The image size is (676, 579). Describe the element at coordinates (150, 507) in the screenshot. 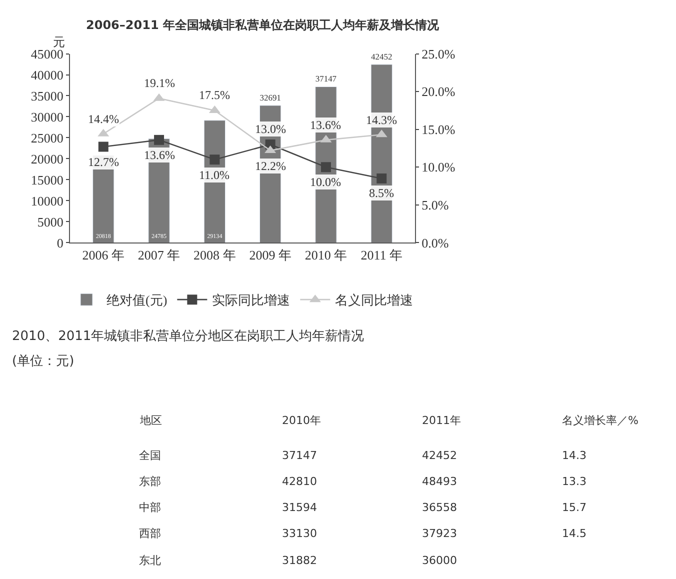

I see `text: 中部` at that location.